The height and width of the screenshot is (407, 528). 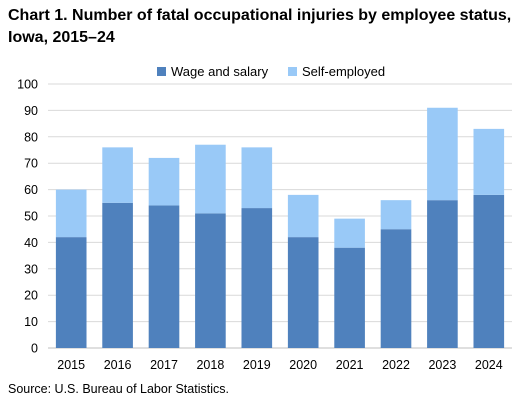 What do you see at coordinates (118, 365) in the screenshot?
I see `x-tick-label: 2016` at bounding box center [118, 365].